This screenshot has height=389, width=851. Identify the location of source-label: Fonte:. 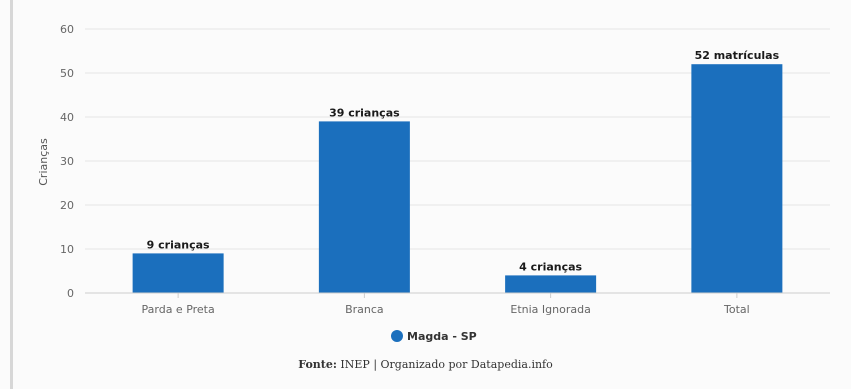
(317, 364).